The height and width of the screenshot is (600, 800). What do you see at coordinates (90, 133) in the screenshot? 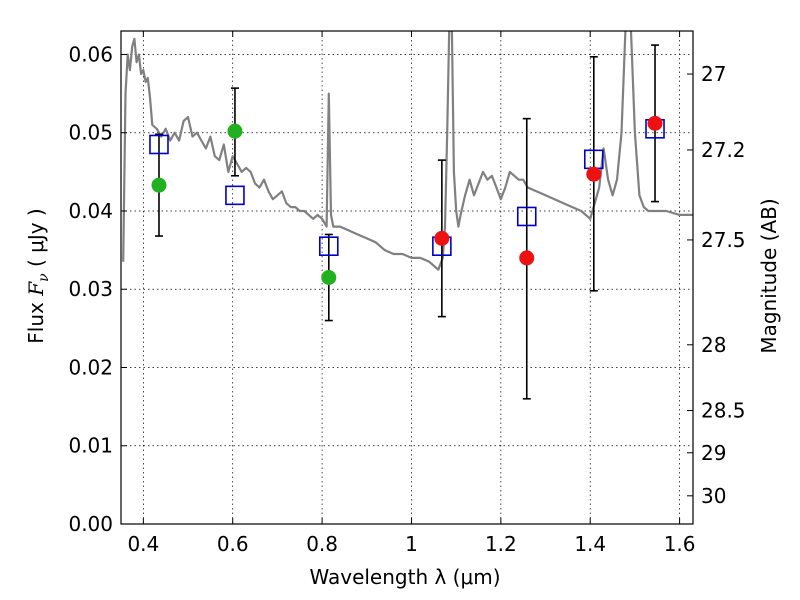
I see `y-tick-label: 0.05` at bounding box center [90, 133].